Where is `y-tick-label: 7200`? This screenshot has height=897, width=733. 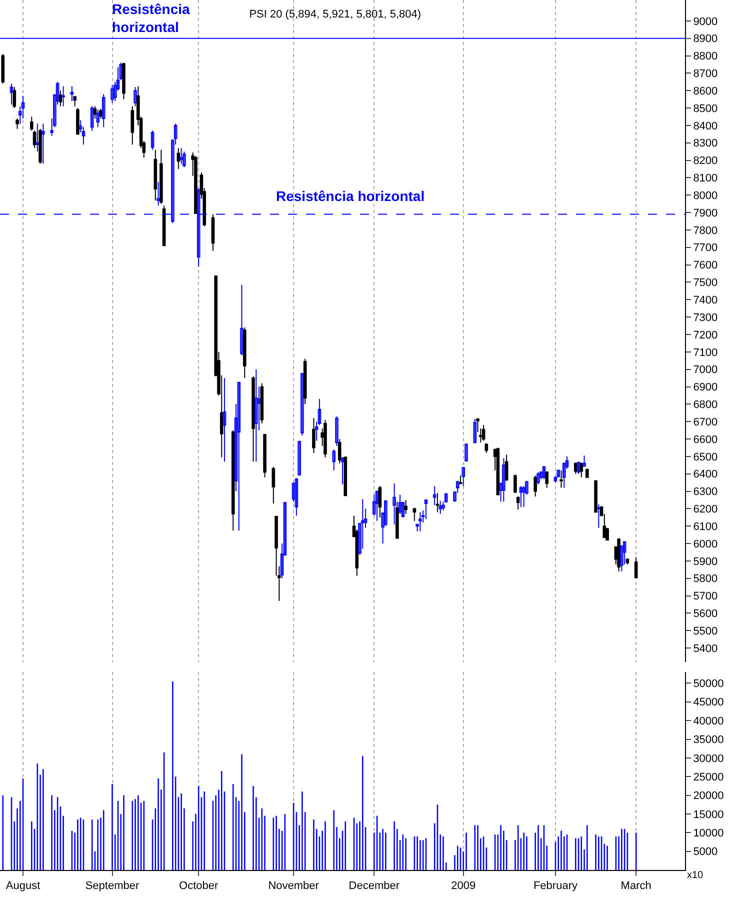 y-tick-label: 7200 is located at coordinates (705, 335).